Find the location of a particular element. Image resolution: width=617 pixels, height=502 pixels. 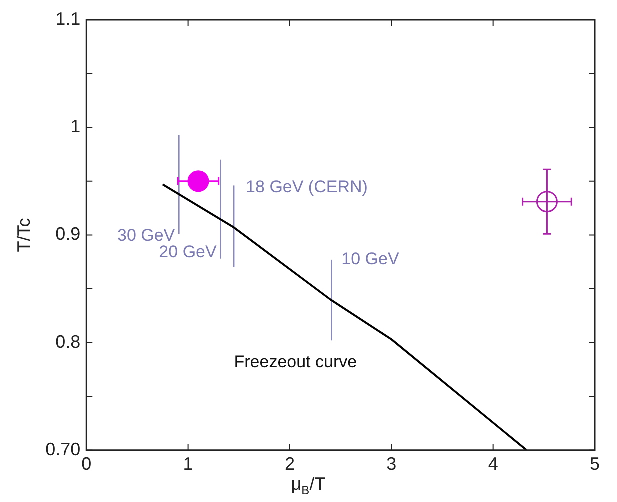

y-tick-label: 1 is located at coordinates (75, 126).